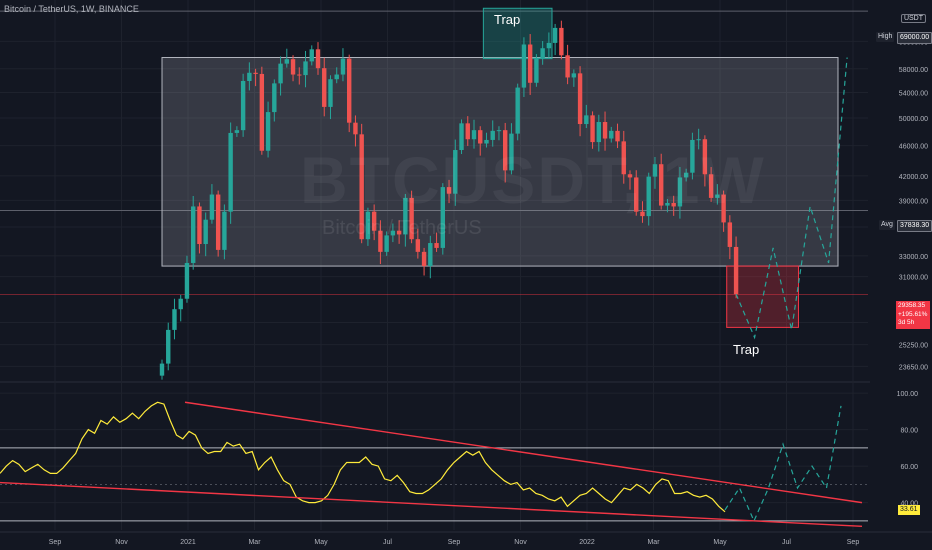  I want to click on last-price-value: 29358.35, so click(912, 305).